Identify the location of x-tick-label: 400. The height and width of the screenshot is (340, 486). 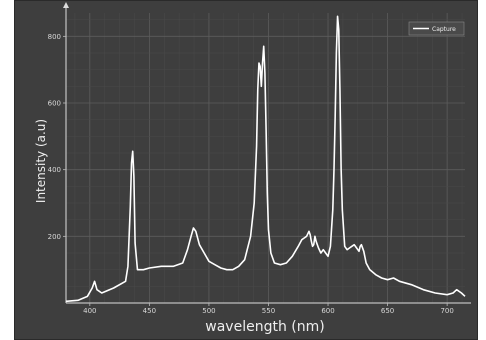
(89, 311).